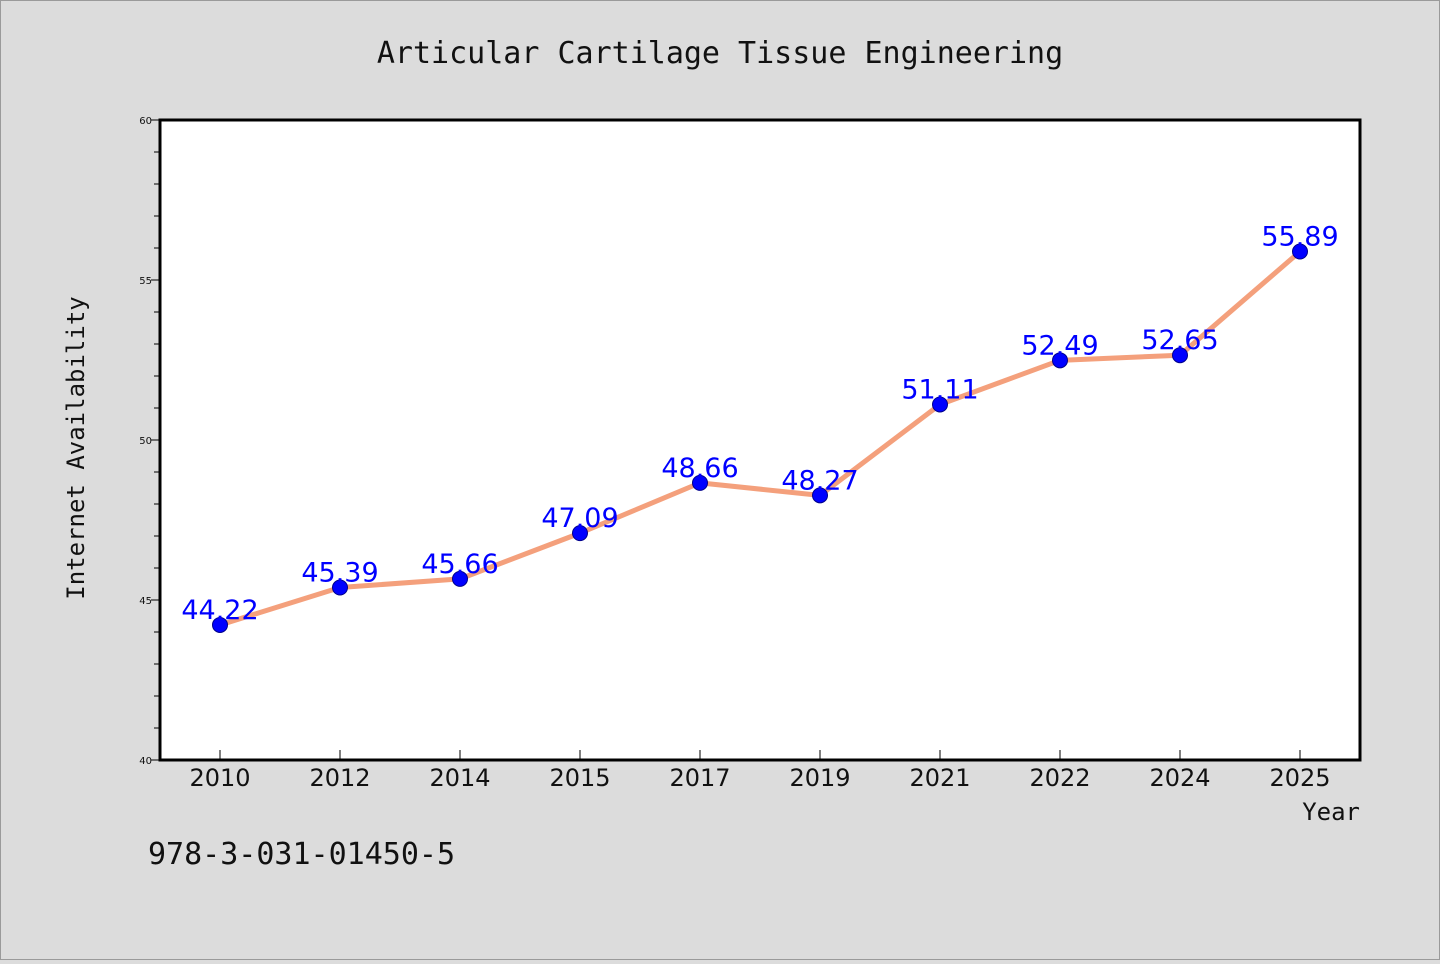 Image resolution: width=1440 pixels, height=964 pixels. What do you see at coordinates (699, 468) in the screenshot?
I see `data-label: 48.66` at bounding box center [699, 468].